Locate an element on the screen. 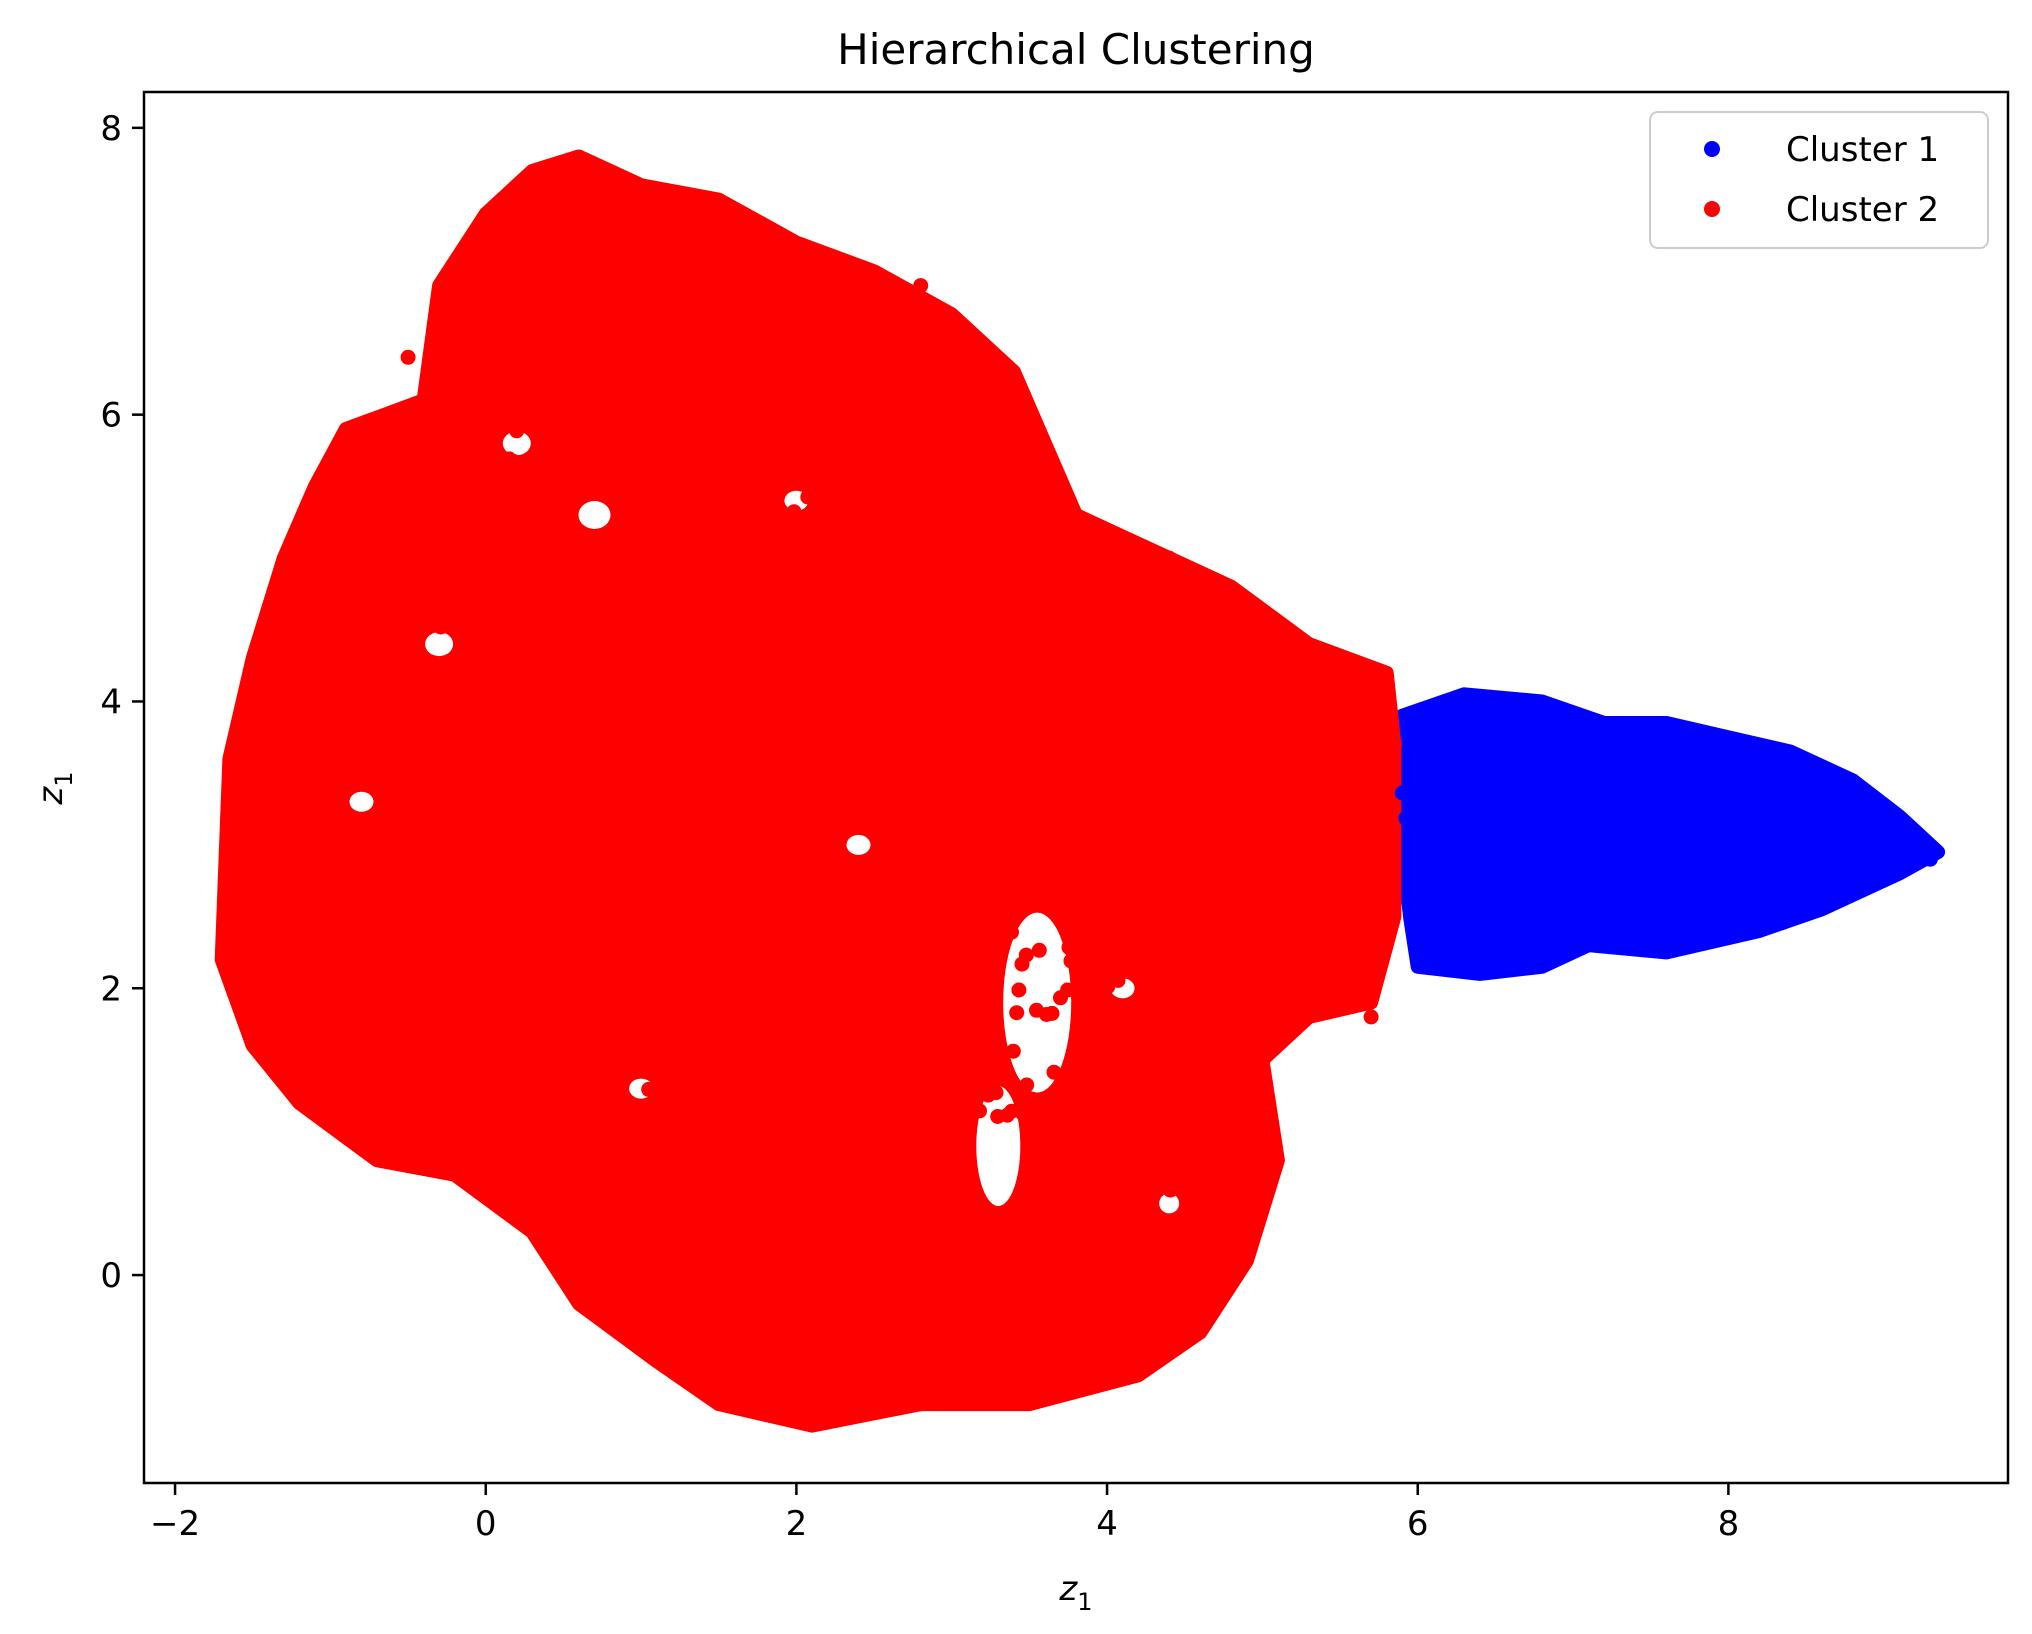 This screenshot has height=1634, width=2032. legend-label-cluster-1: Cluster 1 is located at coordinates (1862, 150).